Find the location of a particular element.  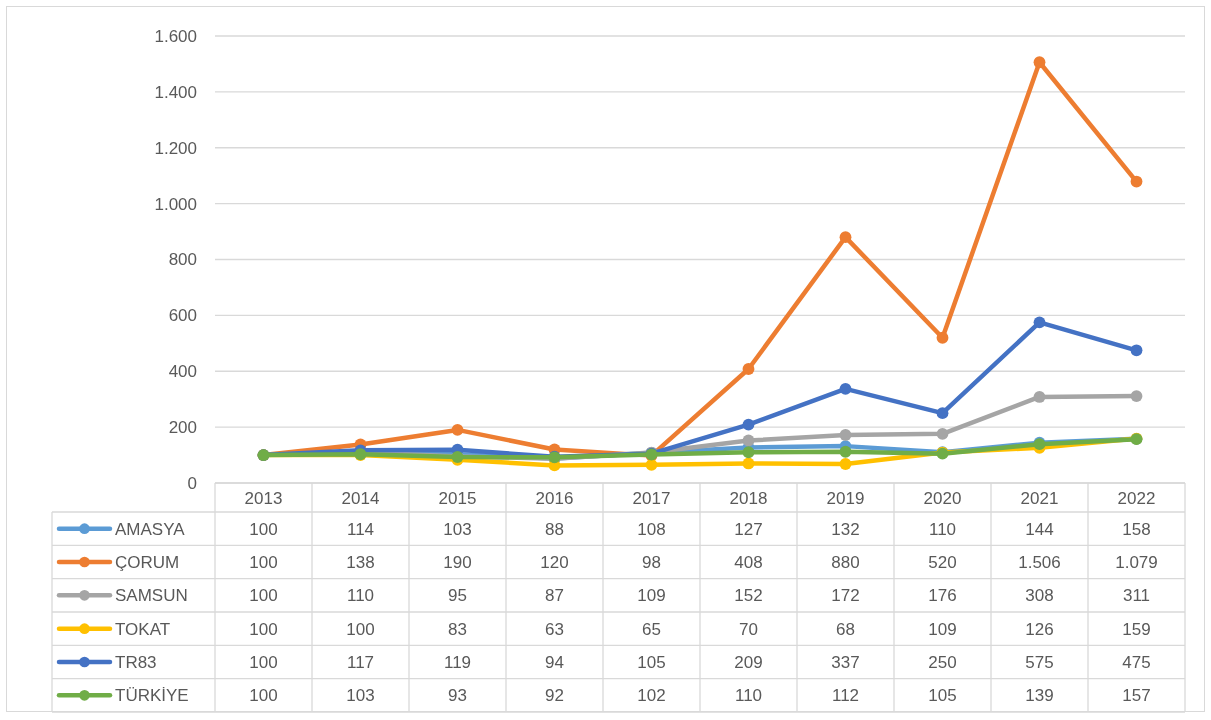

data-label: 65 is located at coordinates (651, 629).